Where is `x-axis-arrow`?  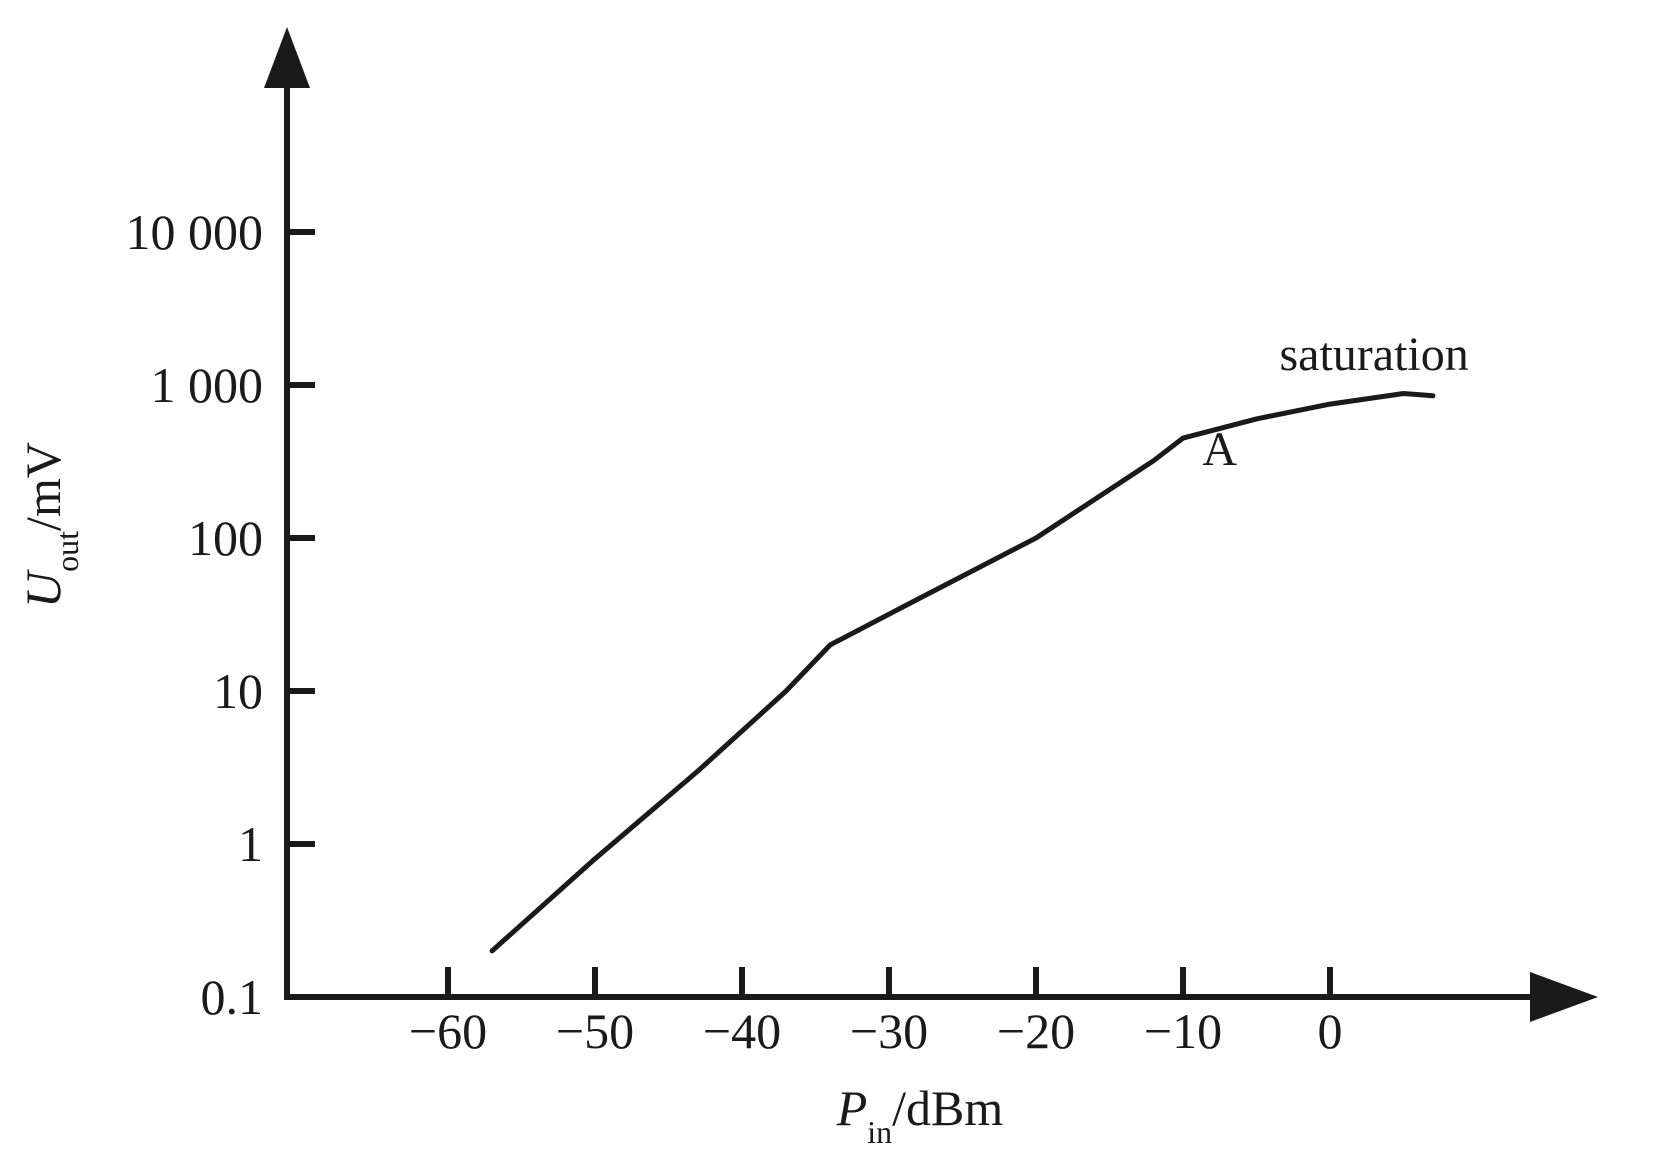
x-axis-arrow is located at coordinates (1564, 997).